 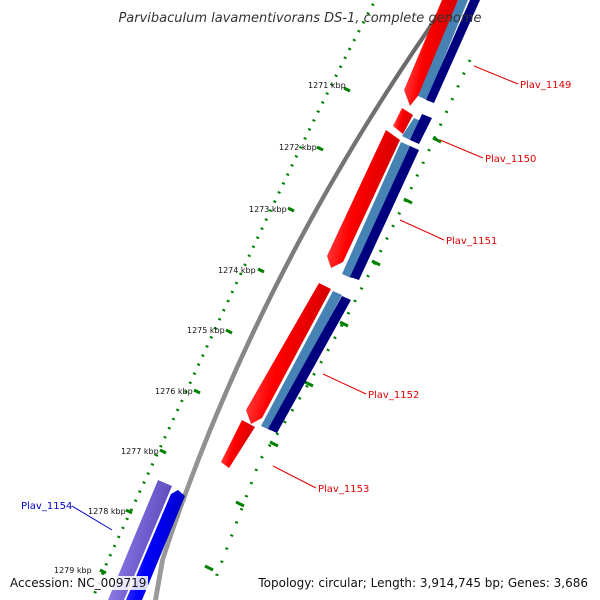 What do you see at coordinates (343, 489) in the screenshot?
I see `gene-label-plav-1153: Plav_1153` at bounding box center [343, 489].